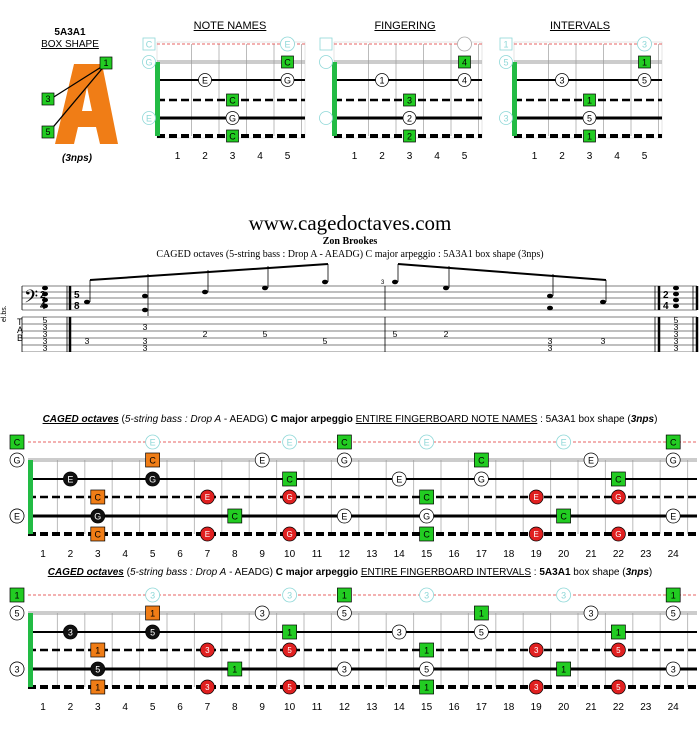 The height and width of the screenshot is (746, 700). I want to click on fret-number: 23, so click(646, 707).